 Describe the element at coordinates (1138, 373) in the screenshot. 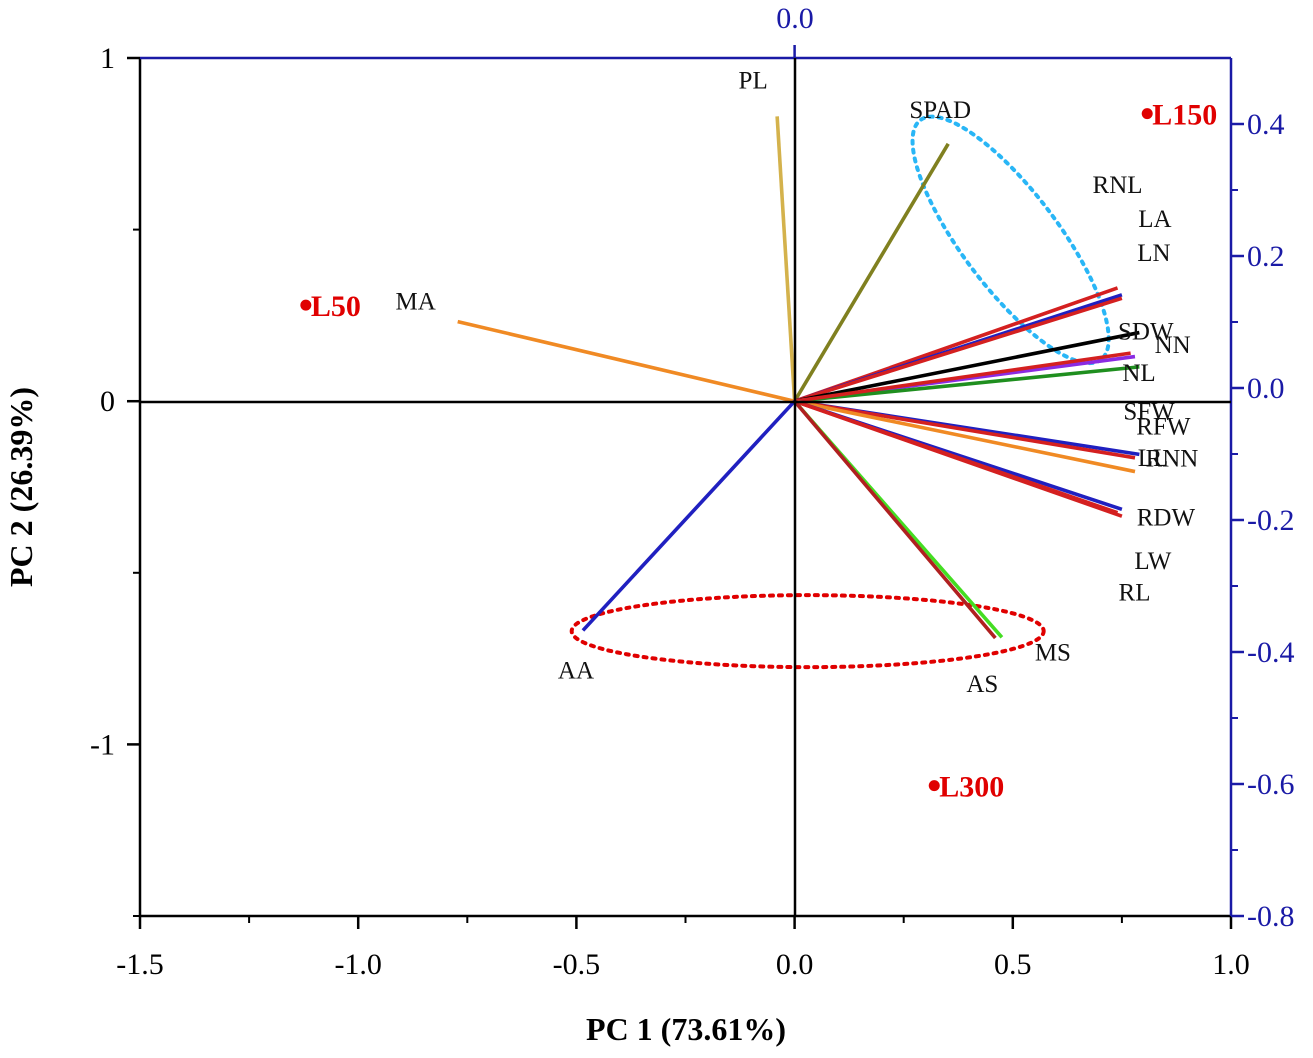

I see `loading-label-nl: NL` at that location.